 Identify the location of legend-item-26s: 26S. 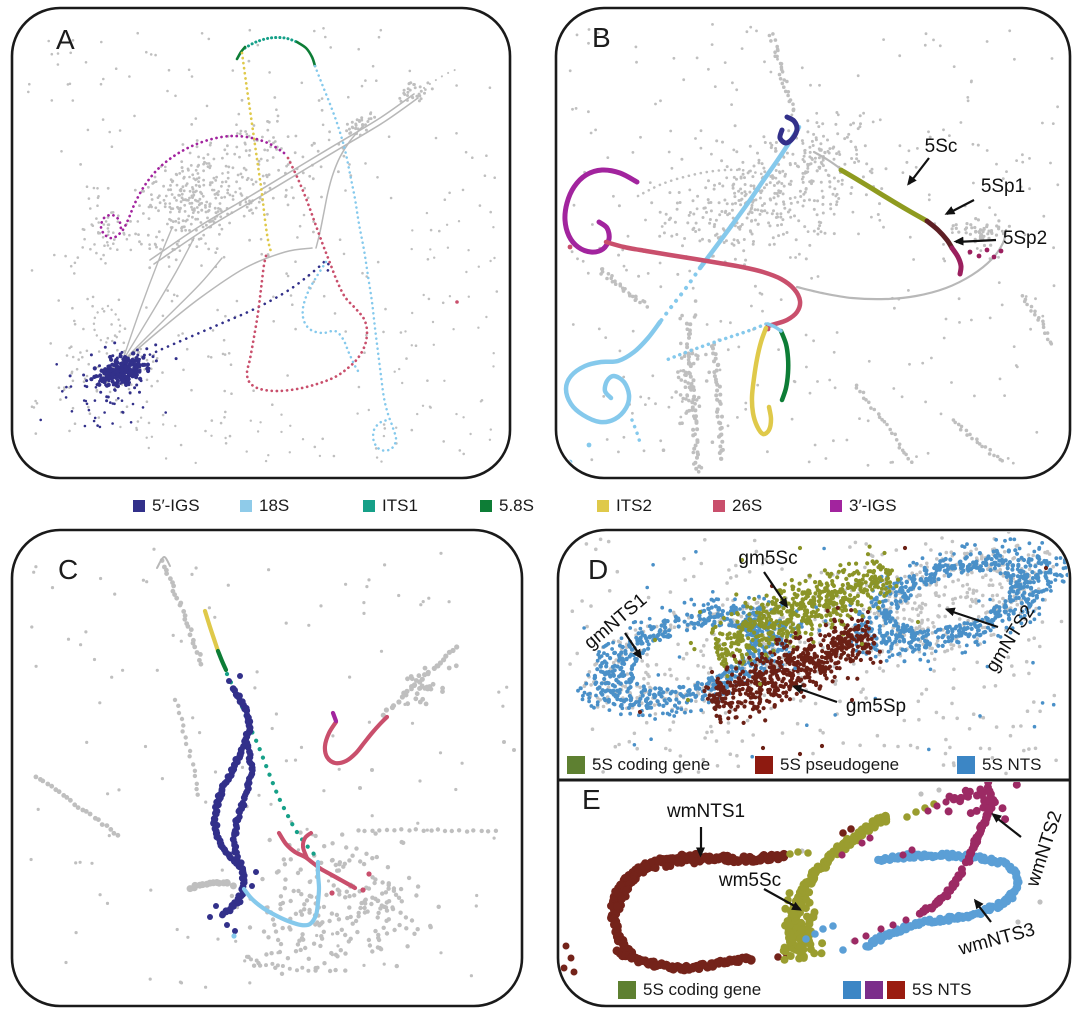
(737, 506).